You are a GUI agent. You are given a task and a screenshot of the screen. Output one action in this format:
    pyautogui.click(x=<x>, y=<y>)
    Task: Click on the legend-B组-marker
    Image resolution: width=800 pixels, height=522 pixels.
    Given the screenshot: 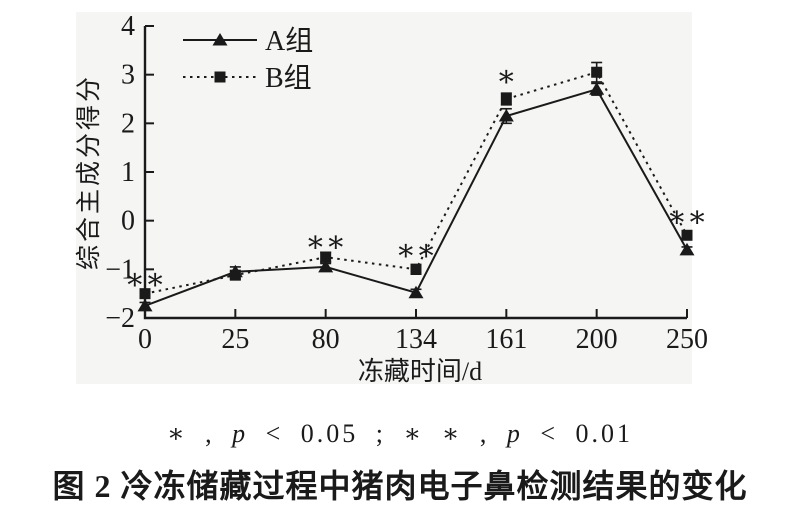 What is the action you would take?
    pyautogui.click(x=220, y=77)
    